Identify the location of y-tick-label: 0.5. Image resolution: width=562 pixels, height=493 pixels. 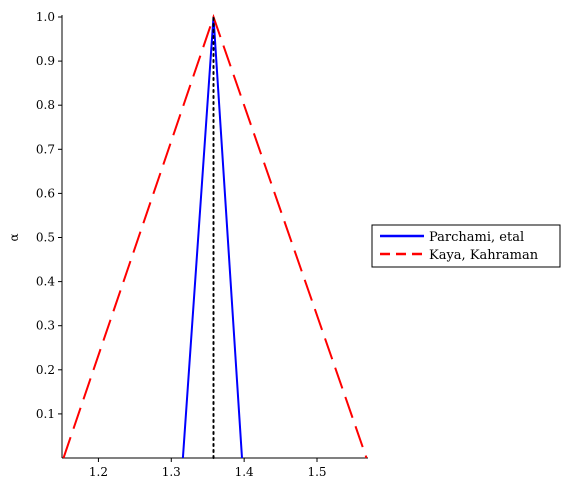
(45, 238).